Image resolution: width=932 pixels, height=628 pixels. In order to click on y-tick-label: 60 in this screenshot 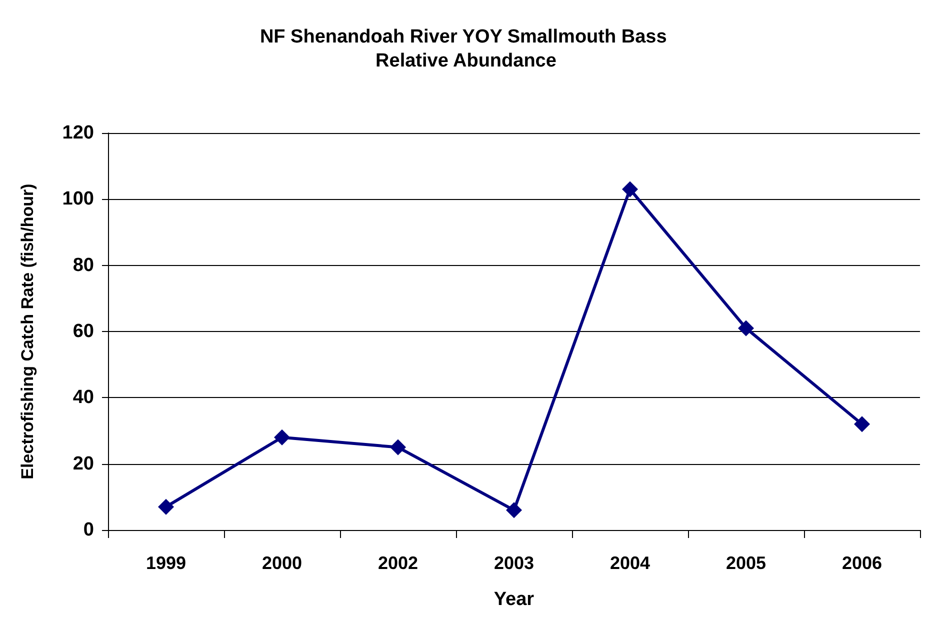, I will do `click(83, 331)`.